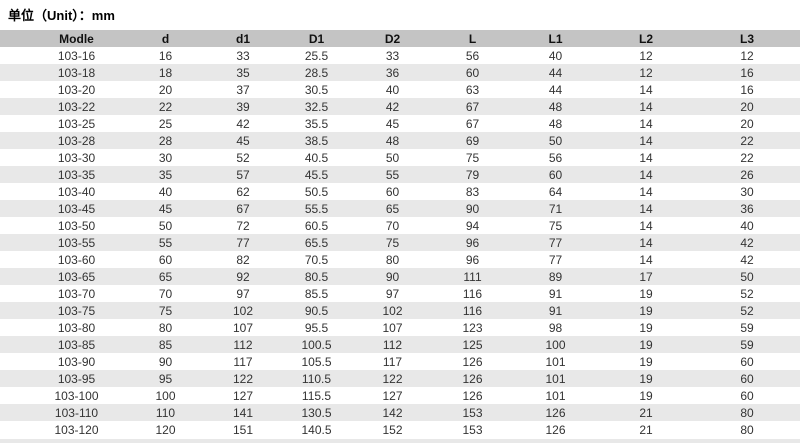 This screenshot has width=800, height=445. Describe the element at coordinates (646, 72) in the screenshot. I see `value-cell: 12` at that location.